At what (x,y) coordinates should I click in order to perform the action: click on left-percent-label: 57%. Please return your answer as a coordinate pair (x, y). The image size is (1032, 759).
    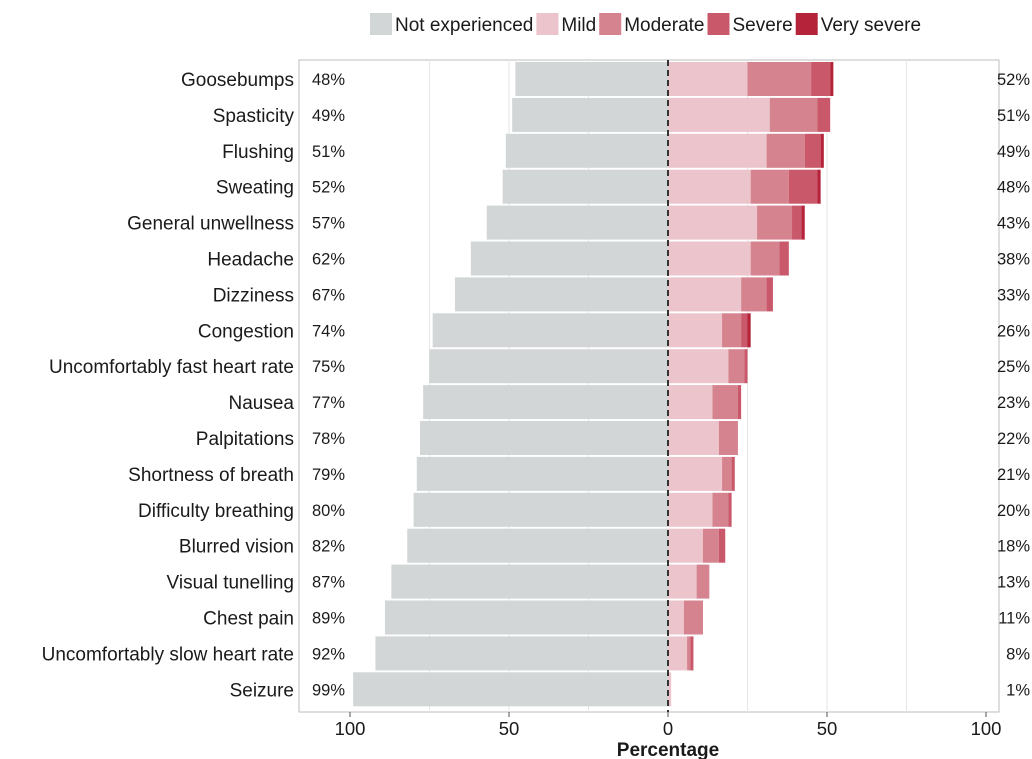
    Looking at the image, I should click on (328, 224).